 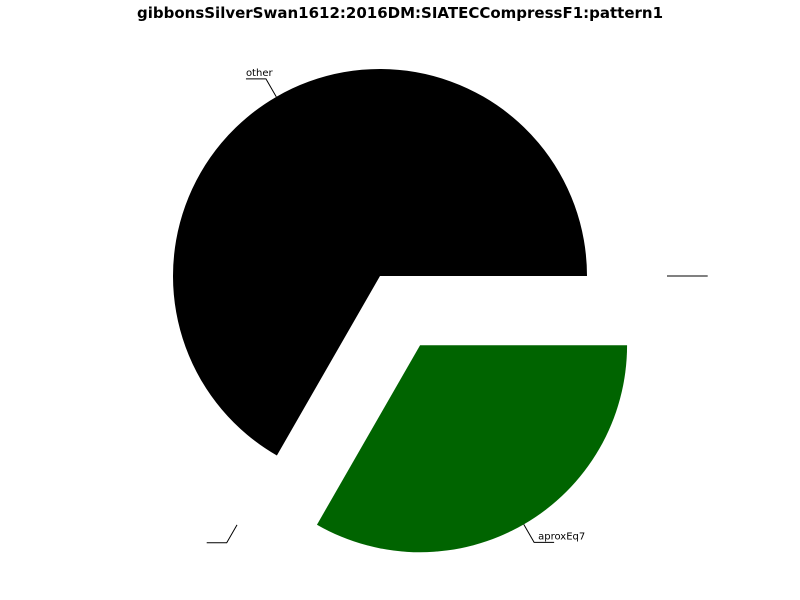 What do you see at coordinates (261, 88) in the screenshot?
I see `leader-line-other` at bounding box center [261, 88].